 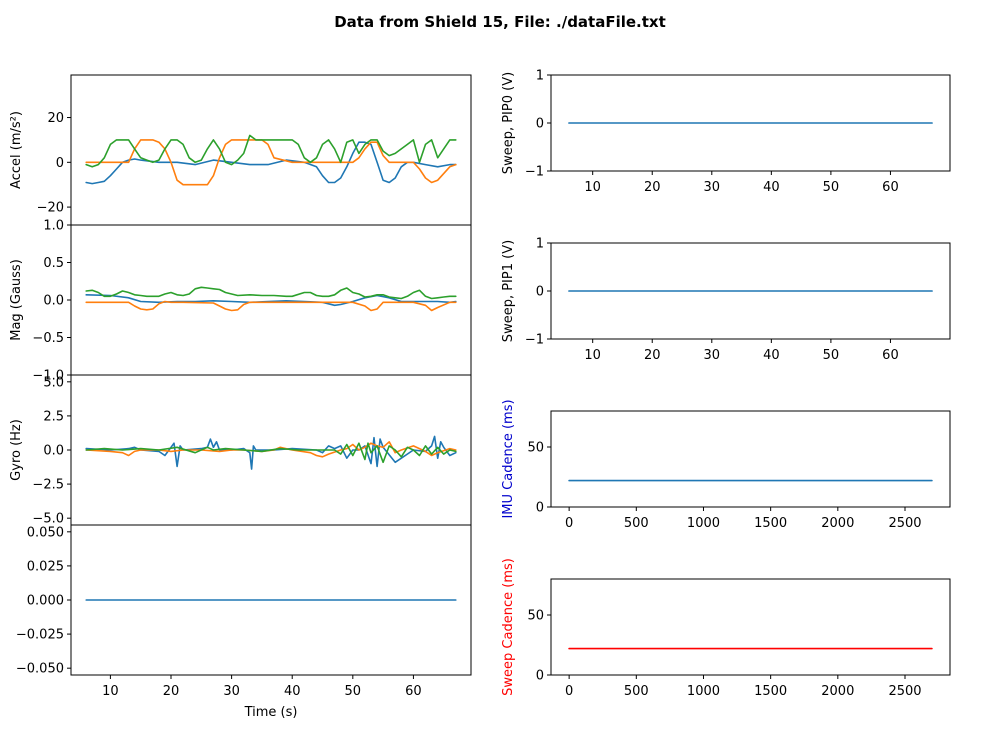 I want to click on ylabel-mag: Mag (Gauss), so click(x=16, y=300).